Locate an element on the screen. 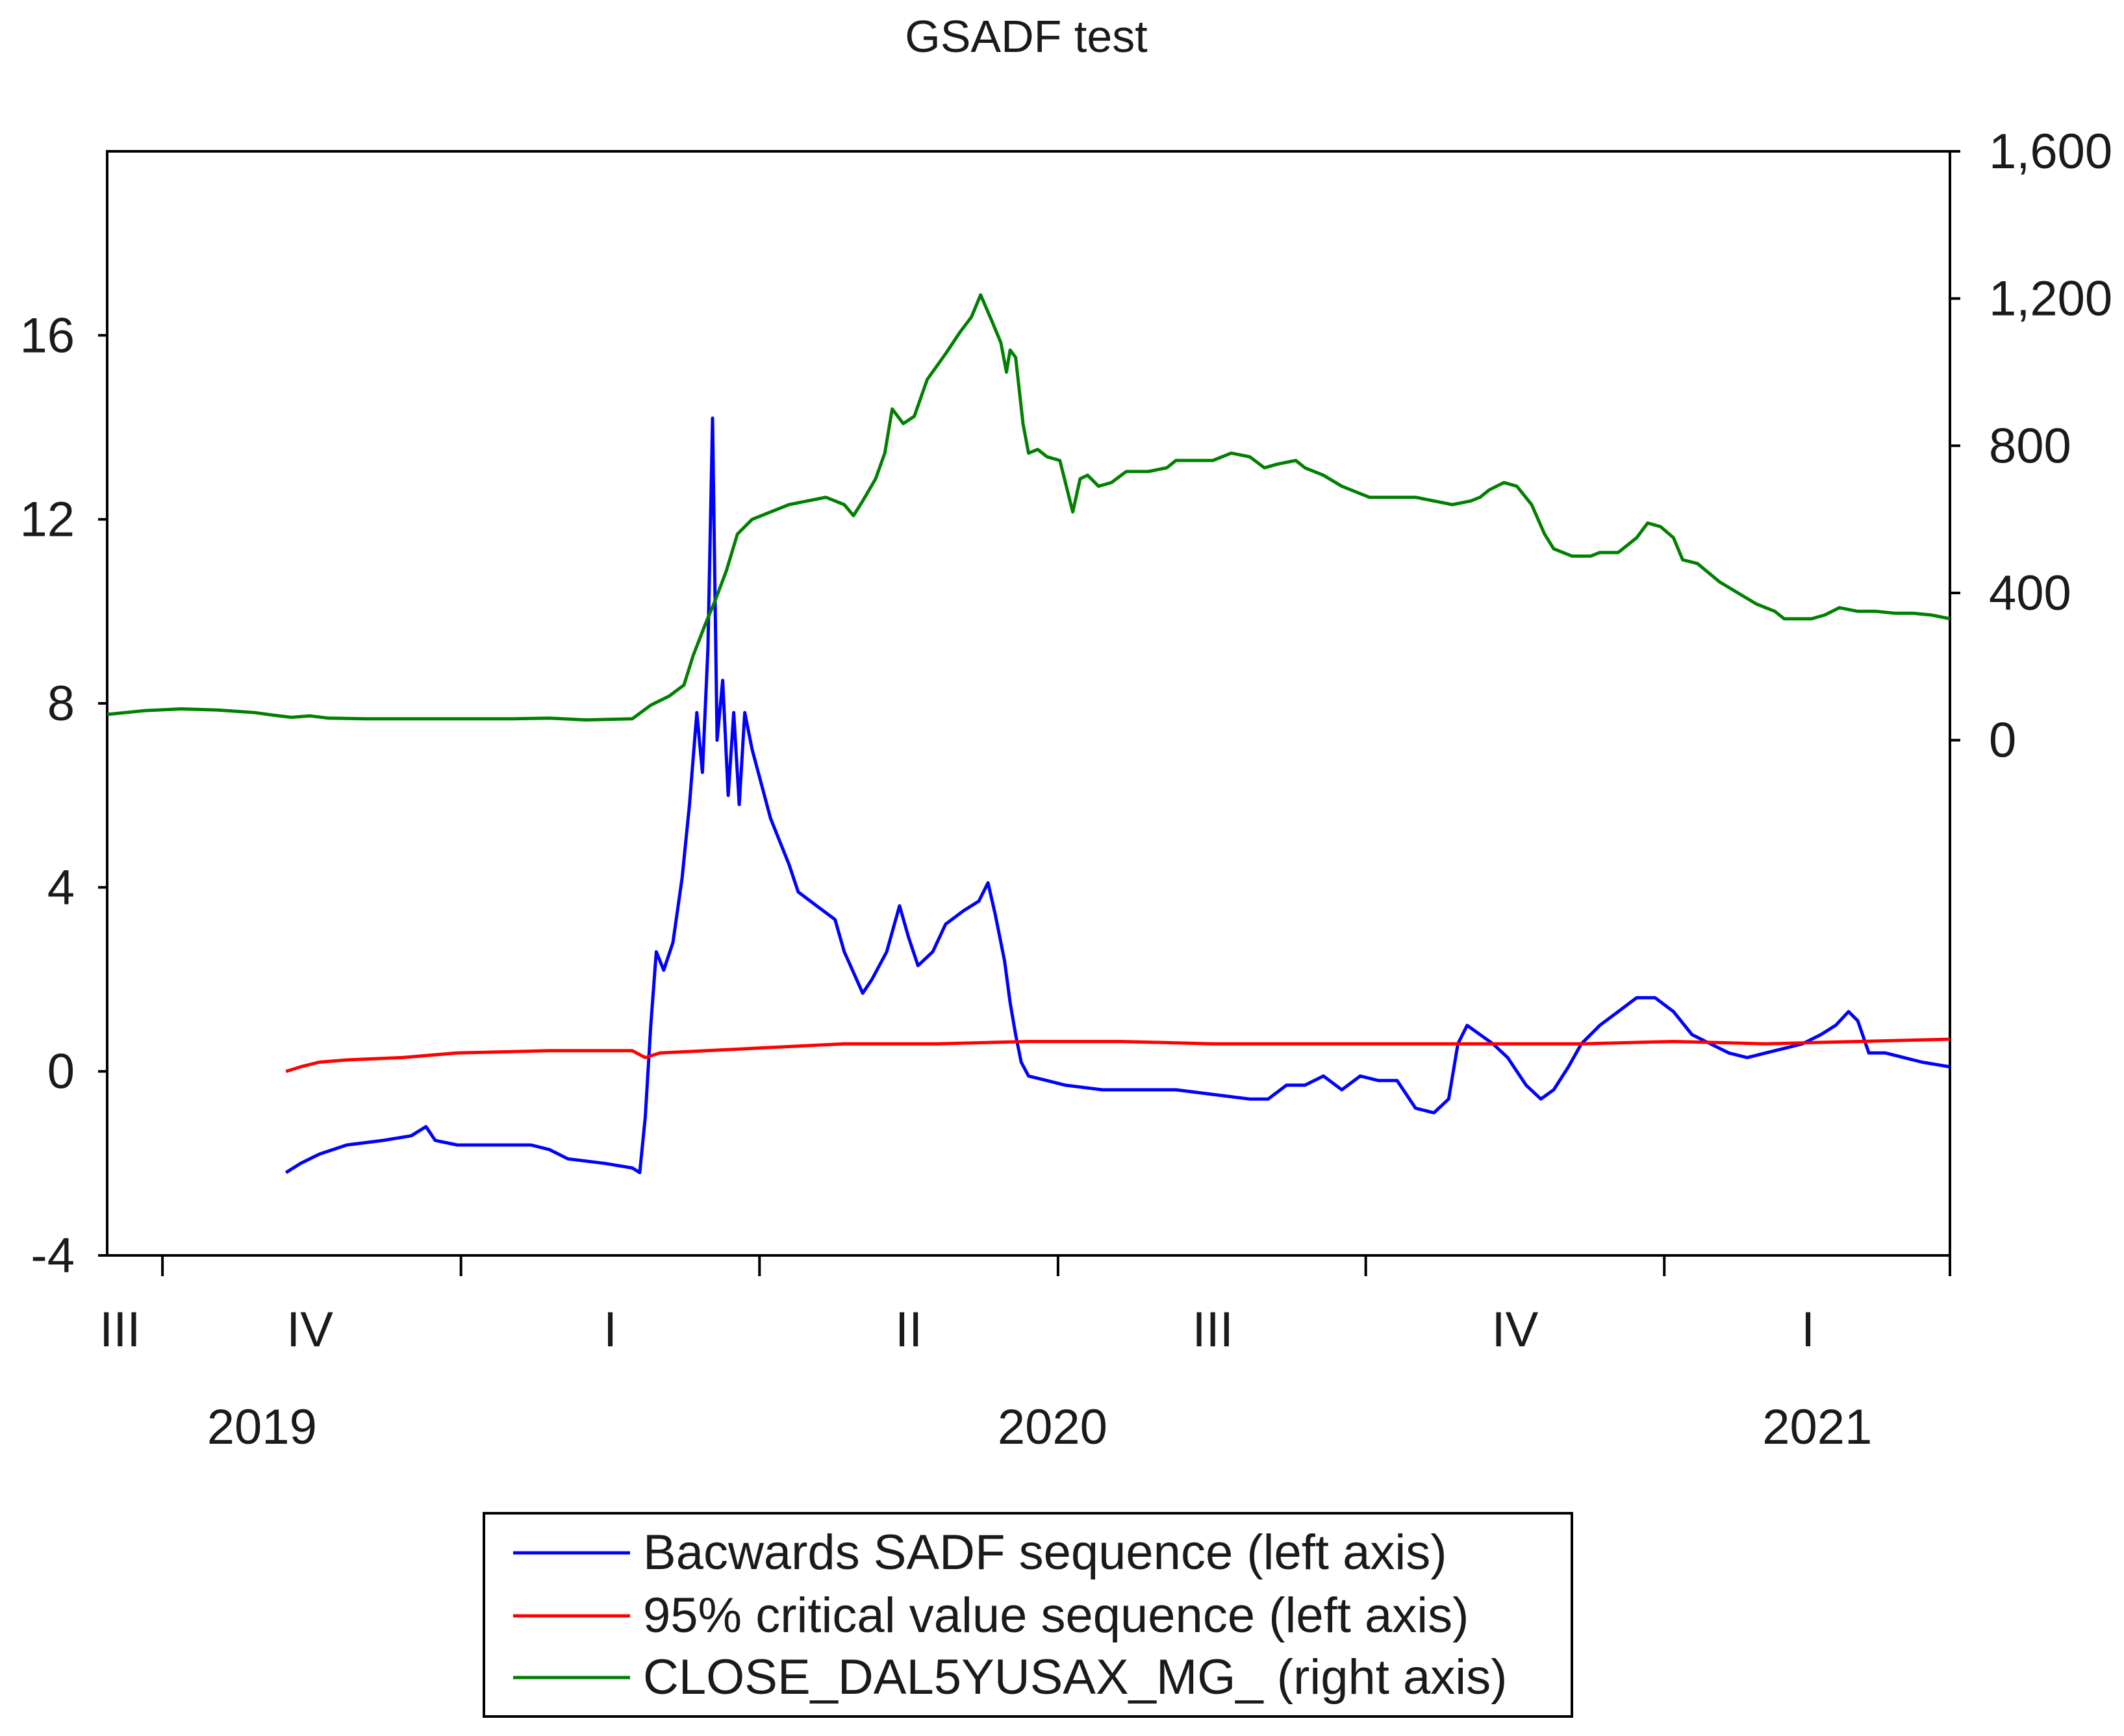  chart-title: GSADF test is located at coordinates (1026, 36).